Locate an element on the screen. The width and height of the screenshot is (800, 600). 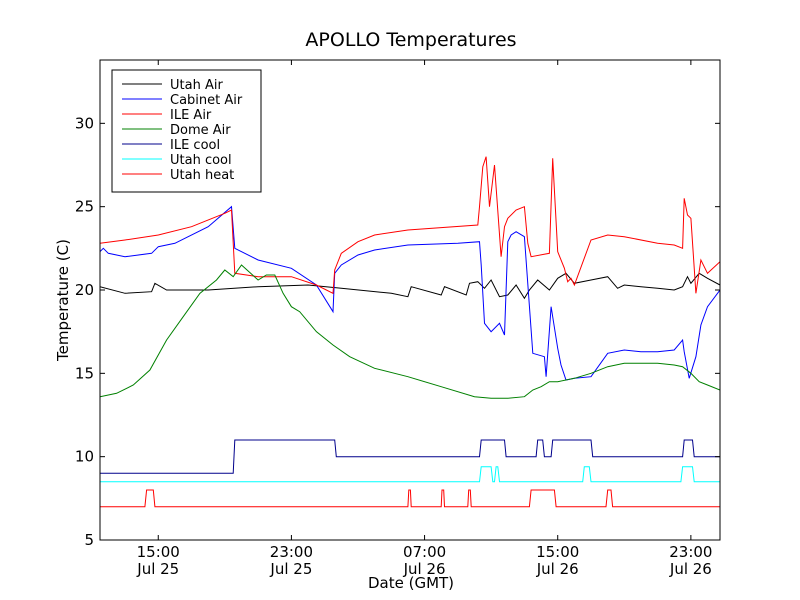
series-line-utah-heat is located at coordinates (410, 498).